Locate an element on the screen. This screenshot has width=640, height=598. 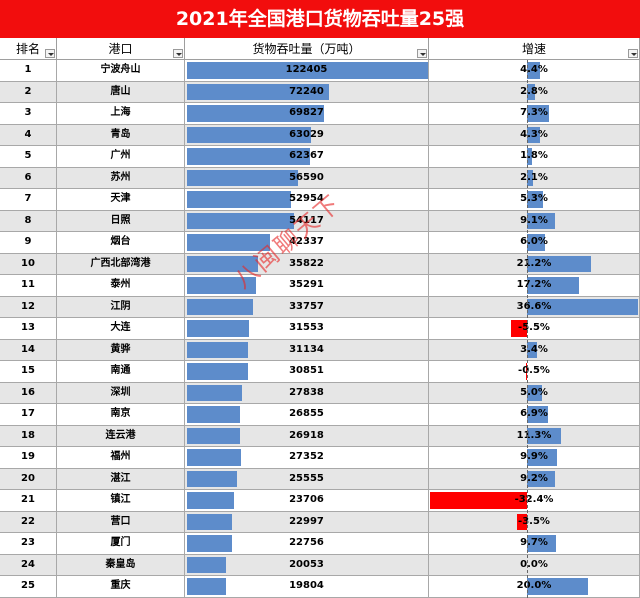
volume-cell: 22997 is located at coordinates (307, 522).